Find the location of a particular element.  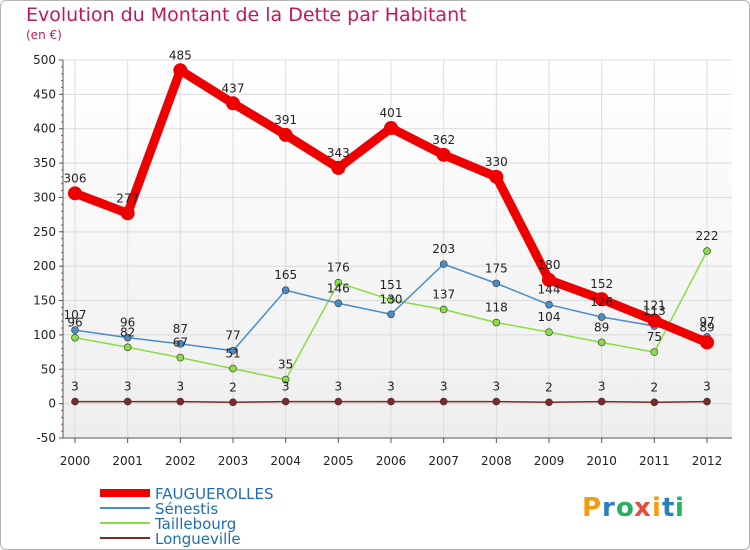

y-tick-label: 500 is located at coordinates (44, 60).